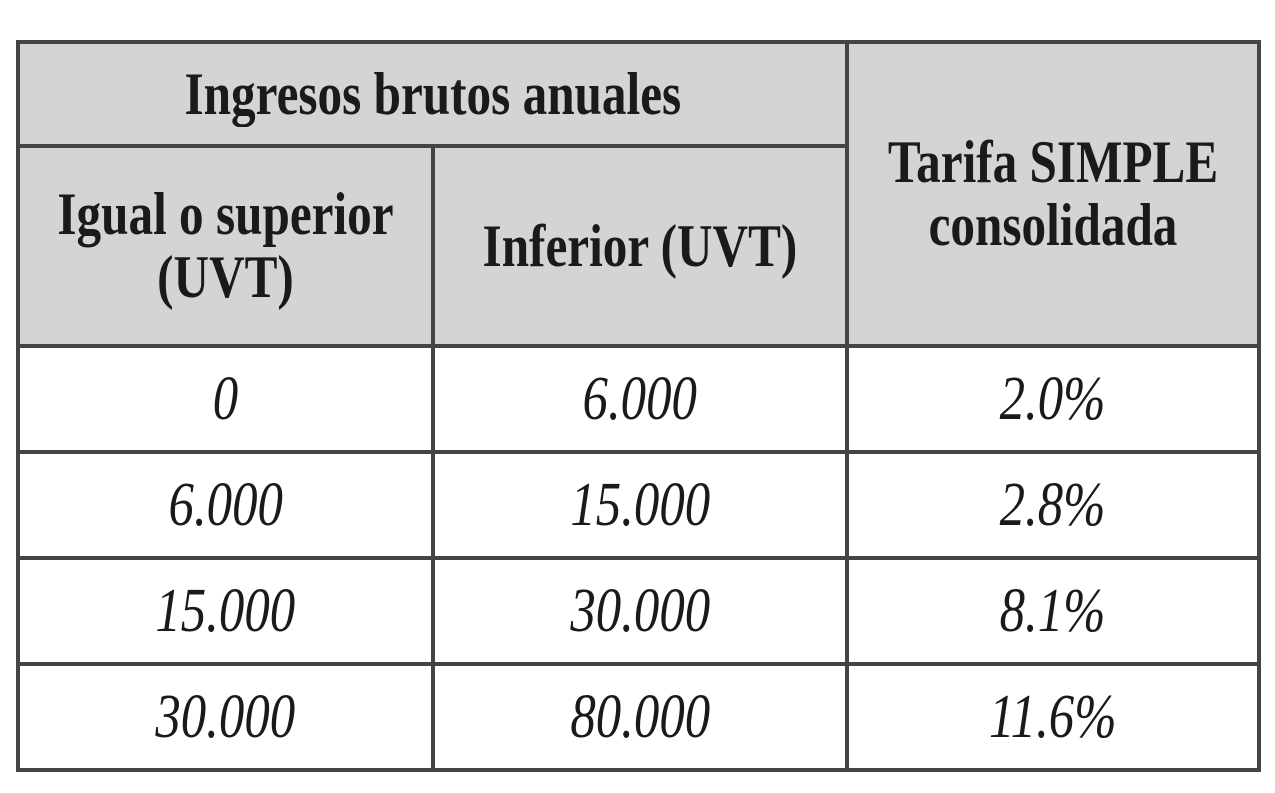  I want to click on rate-value: 8.1%, so click(1053, 611).